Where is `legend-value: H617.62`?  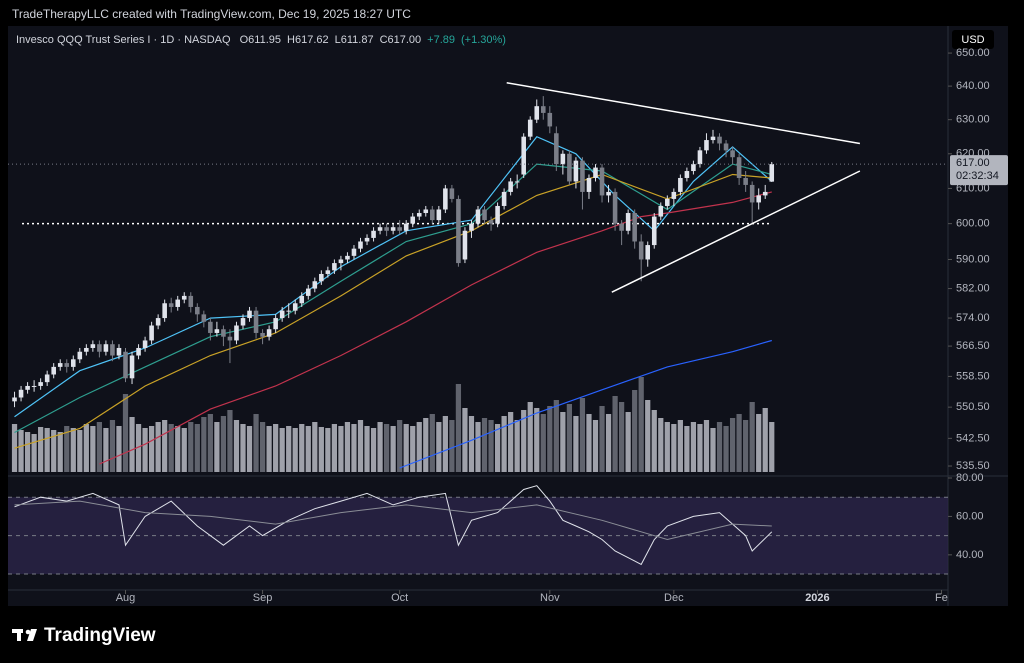 legend-value: H617.62 is located at coordinates (308, 40).